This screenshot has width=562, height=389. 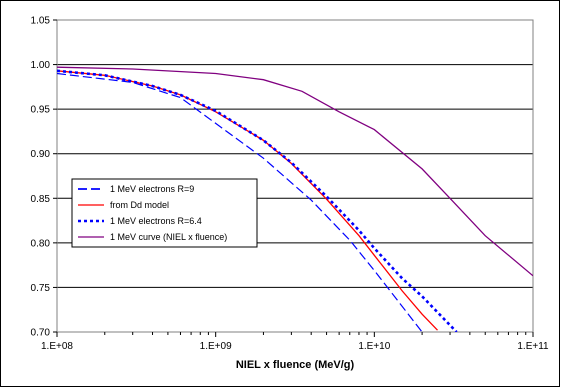 I want to click on y-tick-label: 0.90, so click(x=41, y=154).